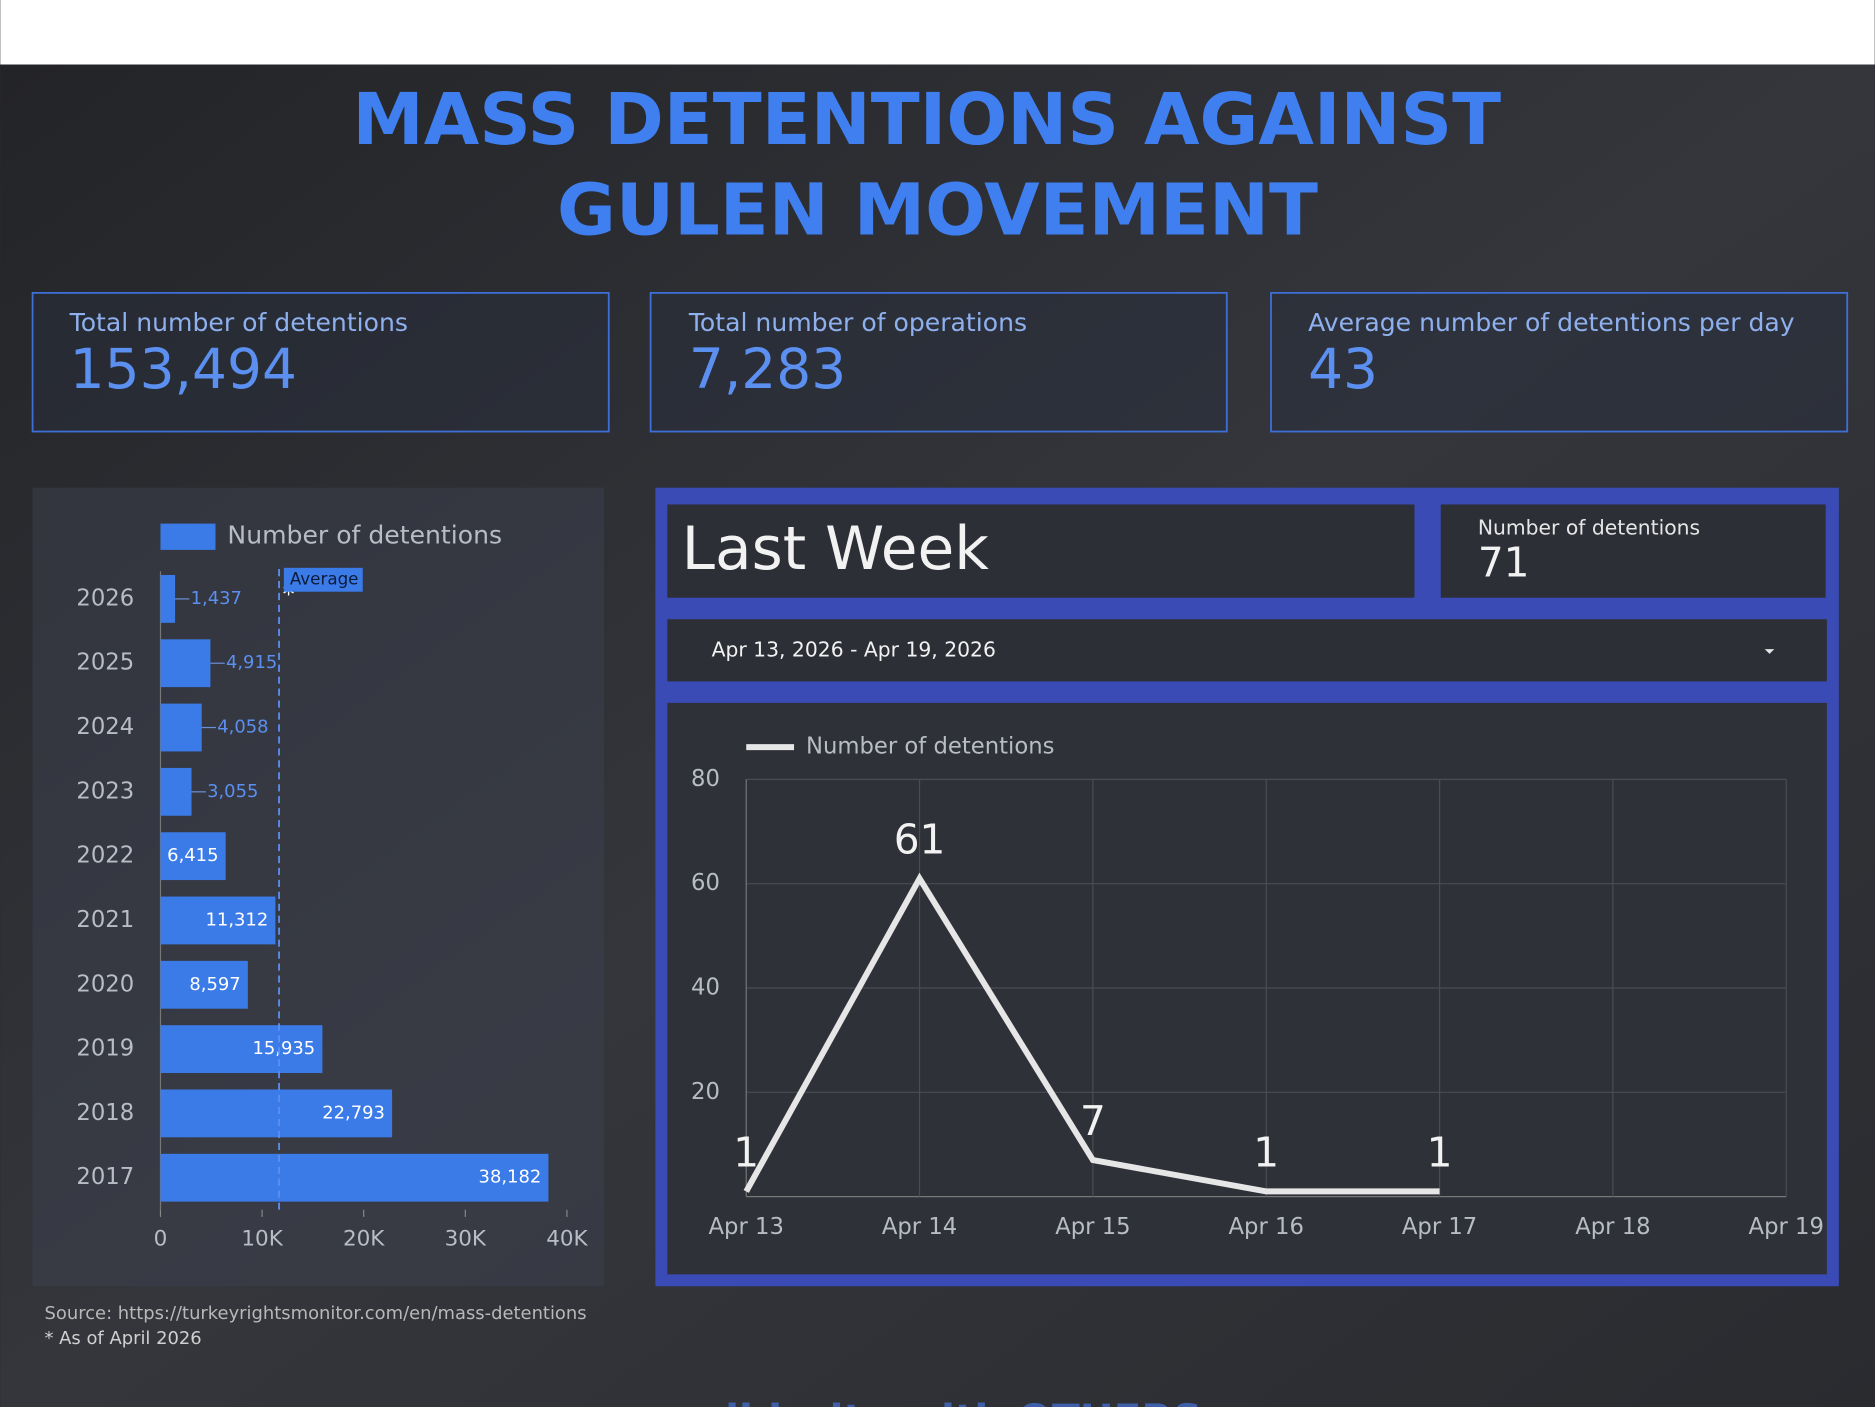  I want to click on reference-tag, so click(323, 579).